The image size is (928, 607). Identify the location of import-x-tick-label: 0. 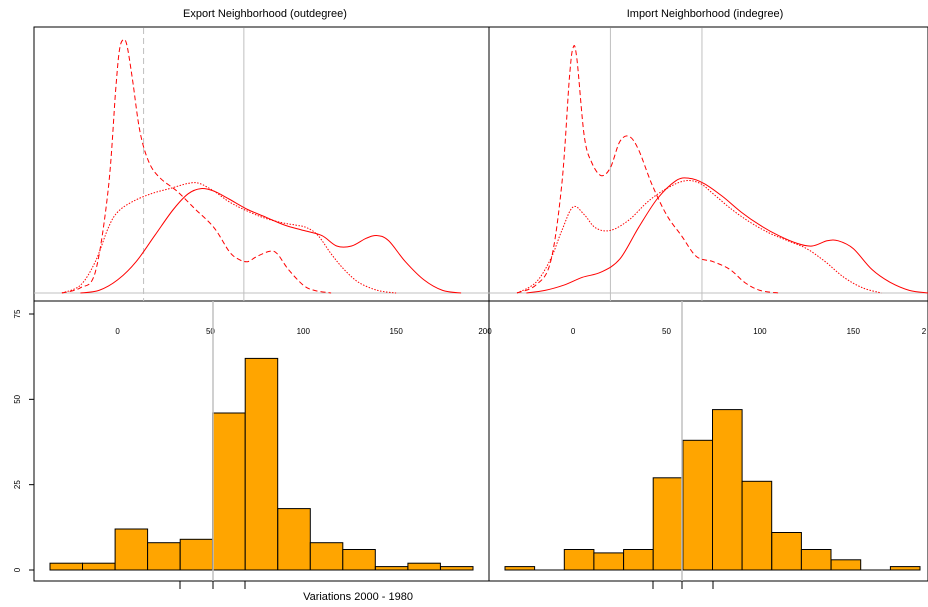
(573, 331).